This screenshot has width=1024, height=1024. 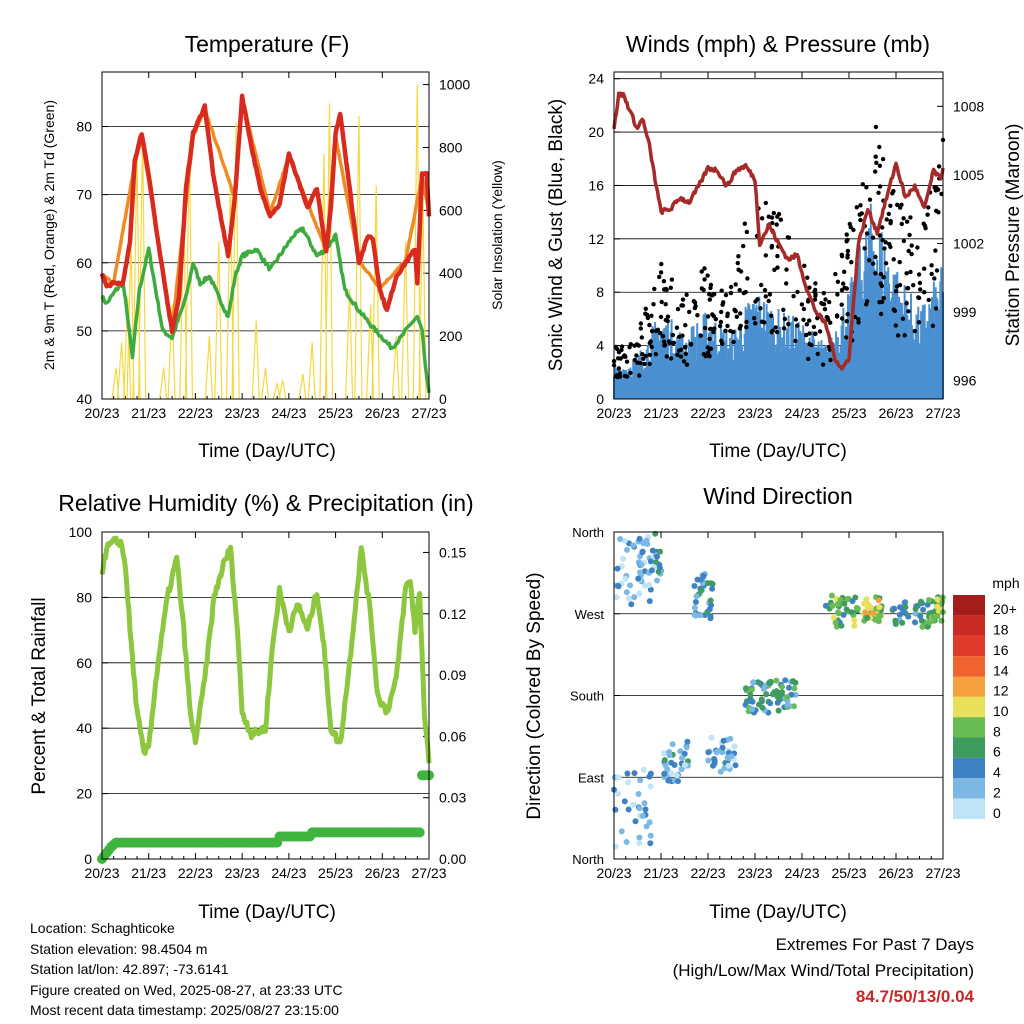 I want to click on x-tick-label: 25/23, so click(x=335, y=873).